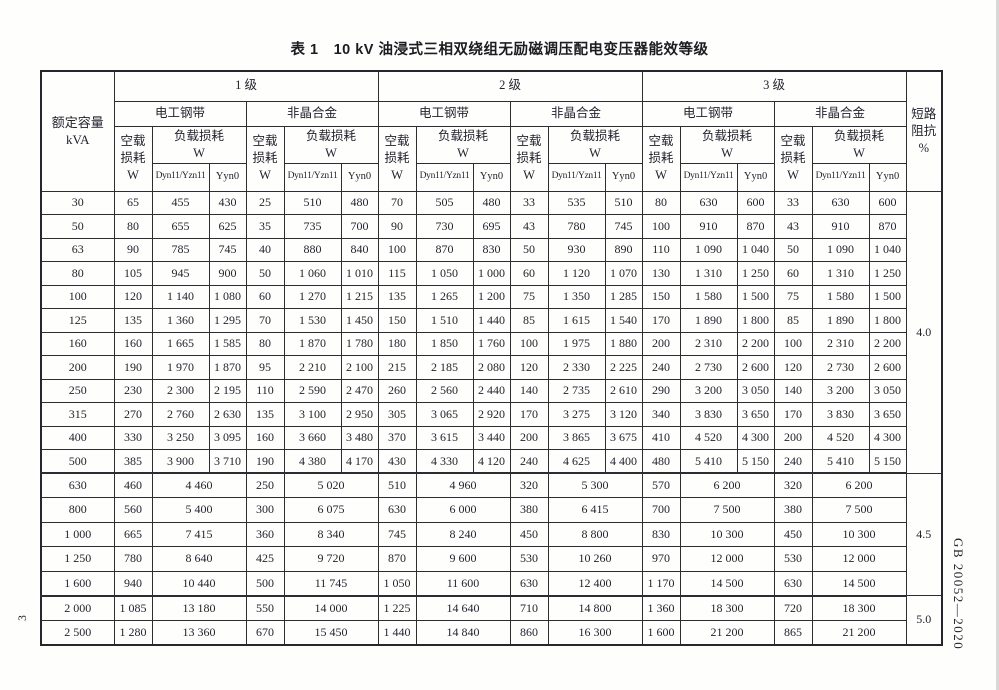  What do you see at coordinates (529, 485) in the screenshot?
I see `loss-value-cell: 320` at bounding box center [529, 485].